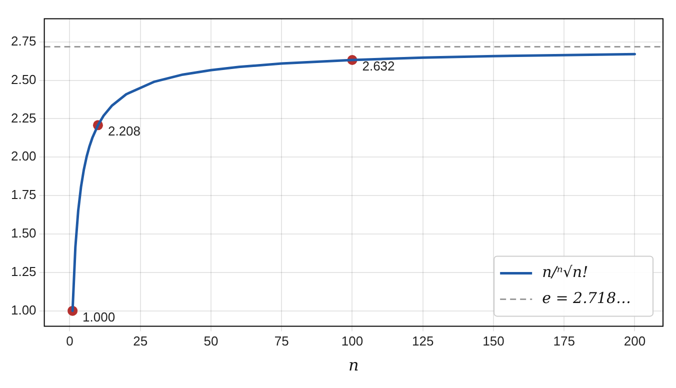 The width and height of the screenshot is (676, 388). Describe the element at coordinates (23, 79) in the screenshot. I see `y-tick-label: 2.50` at that location.